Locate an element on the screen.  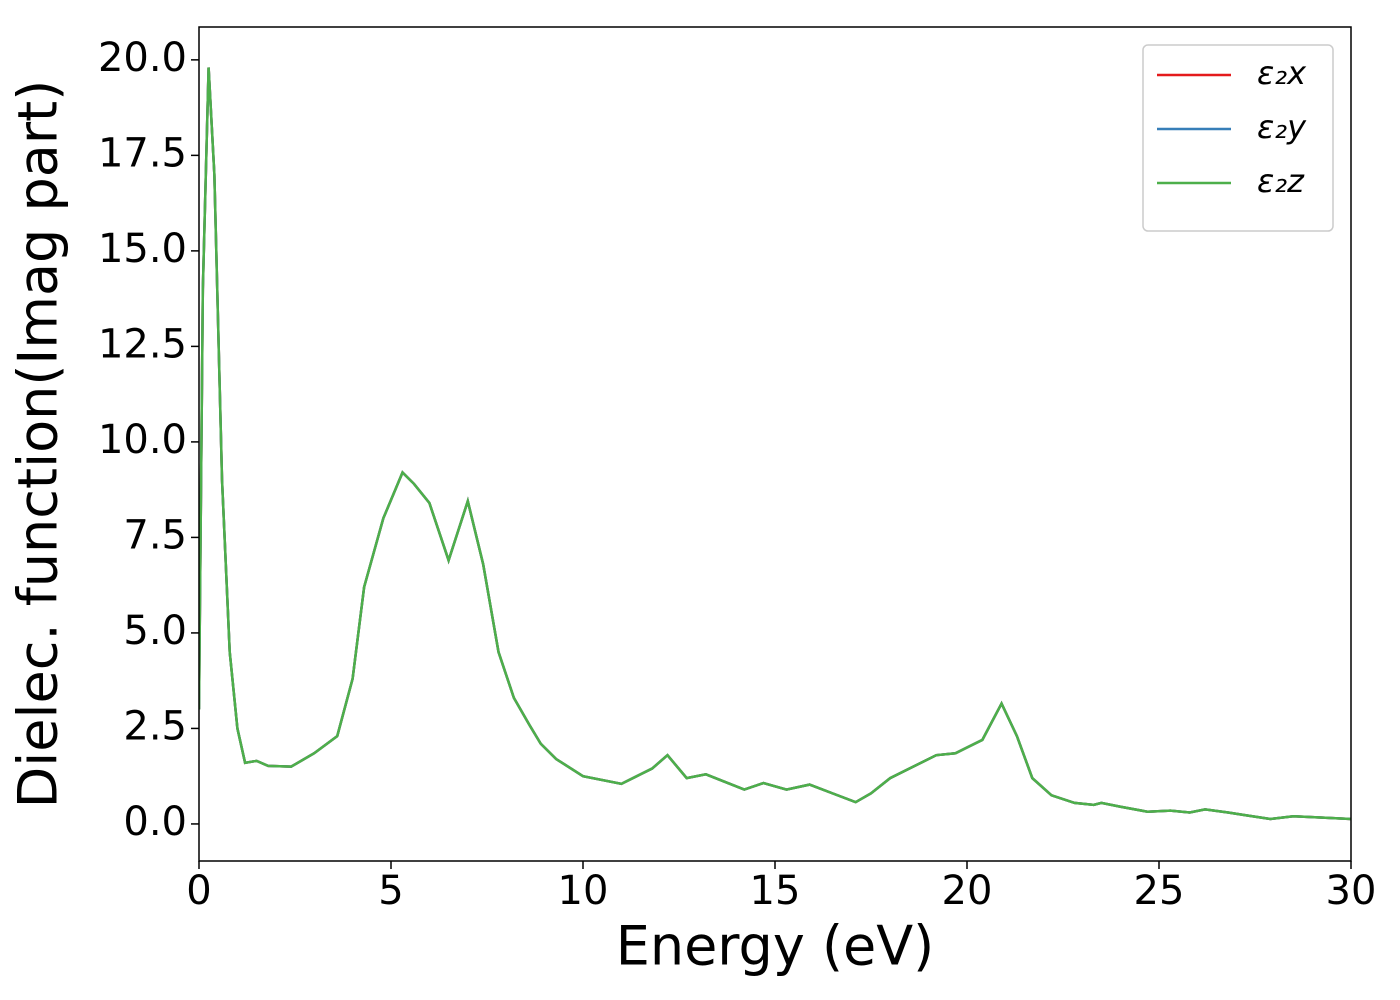
x-tick-label: 0 is located at coordinates (198, 891).